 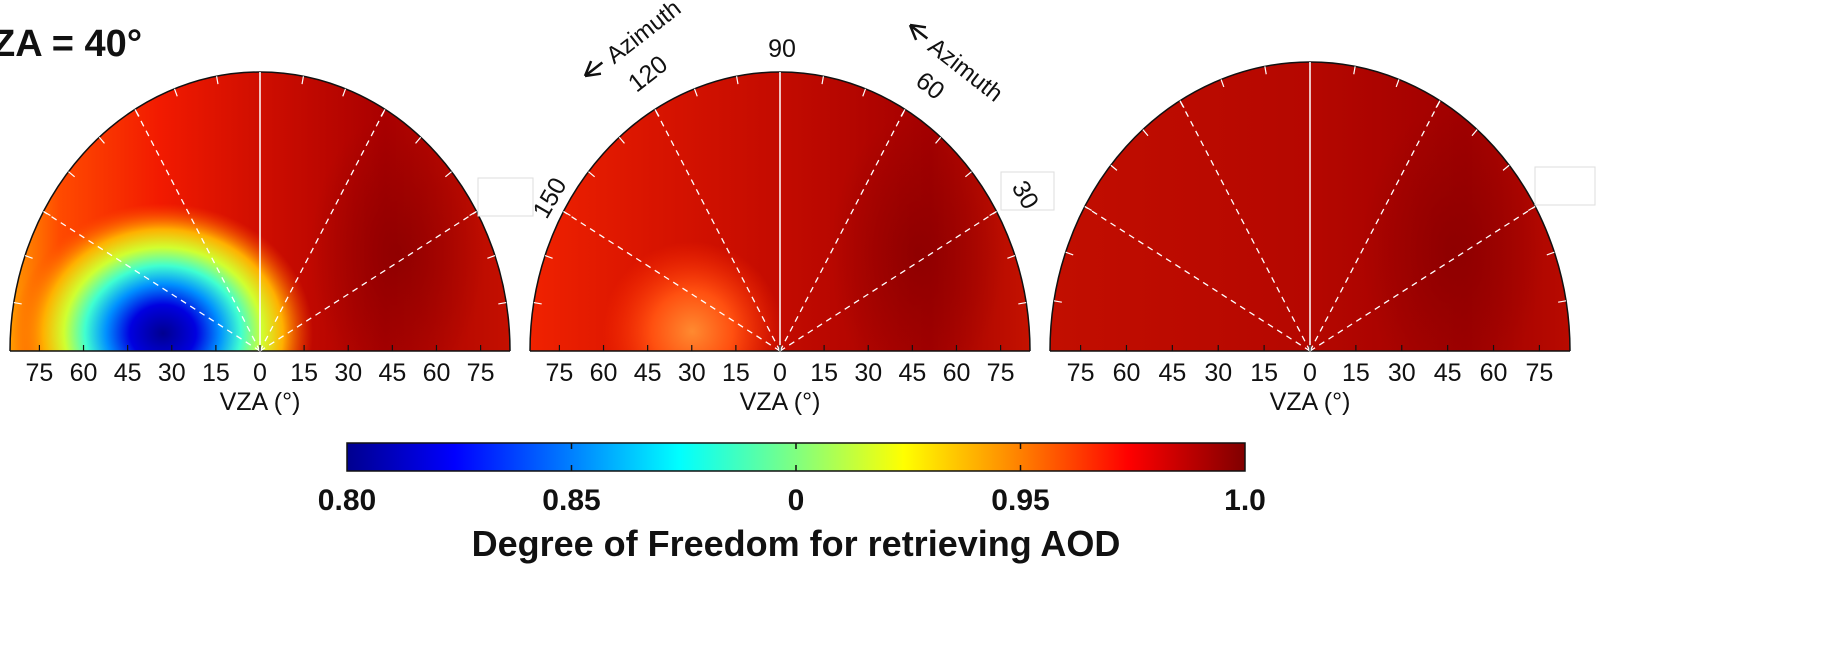 I want to click on colorbar-tick-label: 0.95, so click(x=1020, y=500).